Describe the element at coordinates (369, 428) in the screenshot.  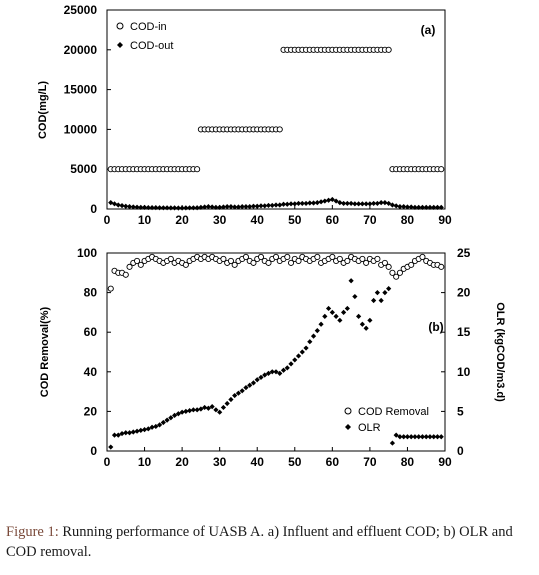
I see `legend-olr-label: OLR` at that location.